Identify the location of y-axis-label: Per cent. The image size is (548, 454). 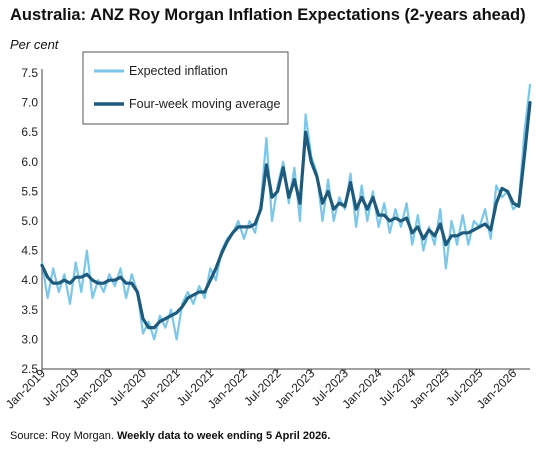
(34, 44).